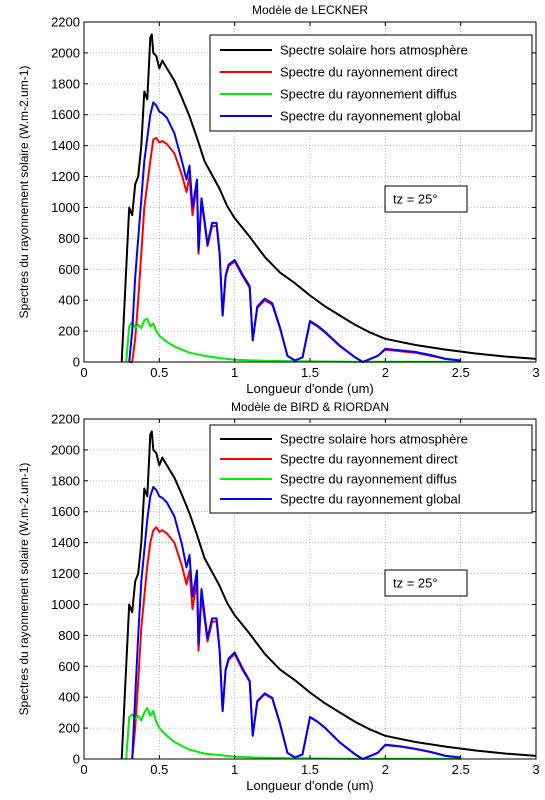 Image resolution: width=545 pixels, height=800 pixels. I want to click on chart-title: Modèle de LECKNER, so click(310, 10).